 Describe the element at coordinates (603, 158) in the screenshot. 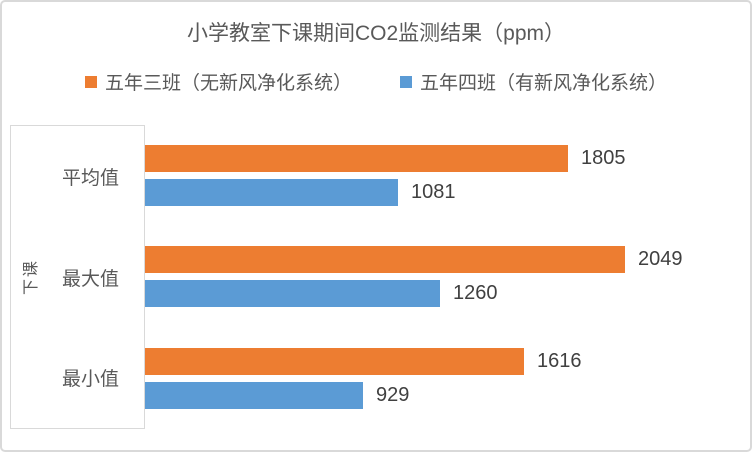

I see `data-label-class3-average: 1805` at that location.